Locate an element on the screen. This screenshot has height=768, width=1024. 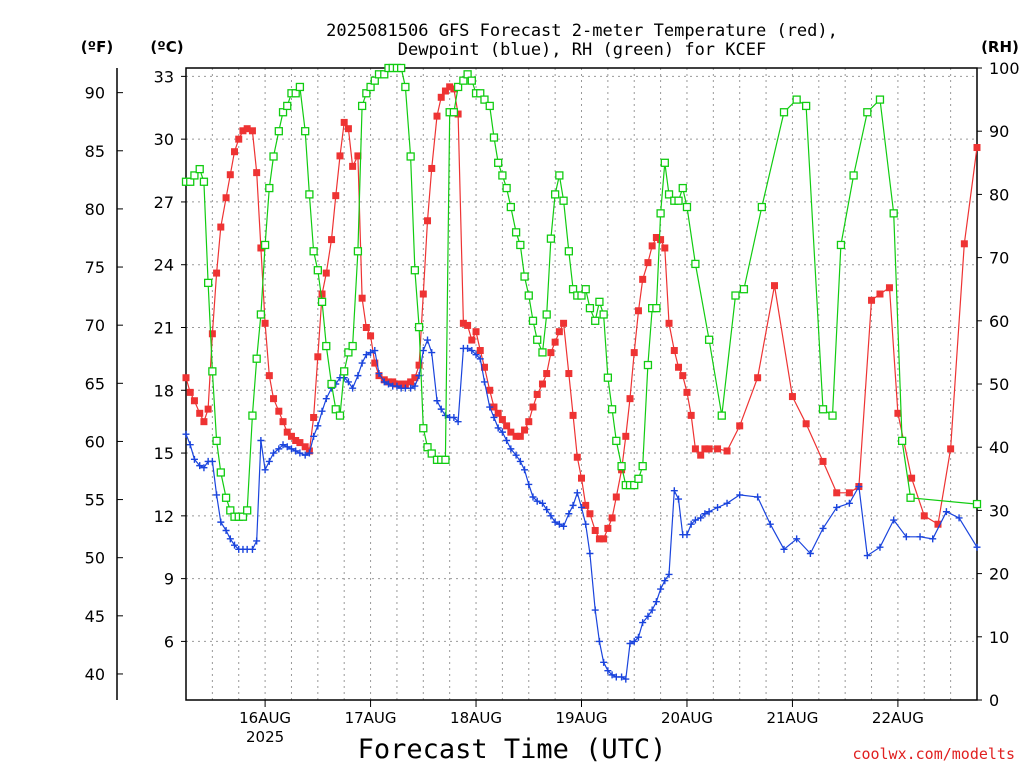
celsius-tick-label: 12 is located at coordinates (164, 516).